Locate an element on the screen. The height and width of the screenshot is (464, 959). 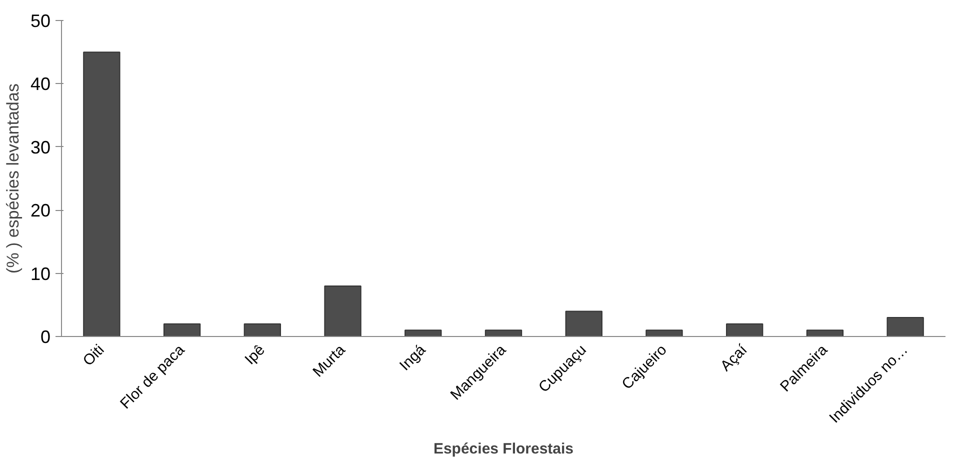
y-axis-title: (% ) espécies levantadas is located at coordinates (12, 179).